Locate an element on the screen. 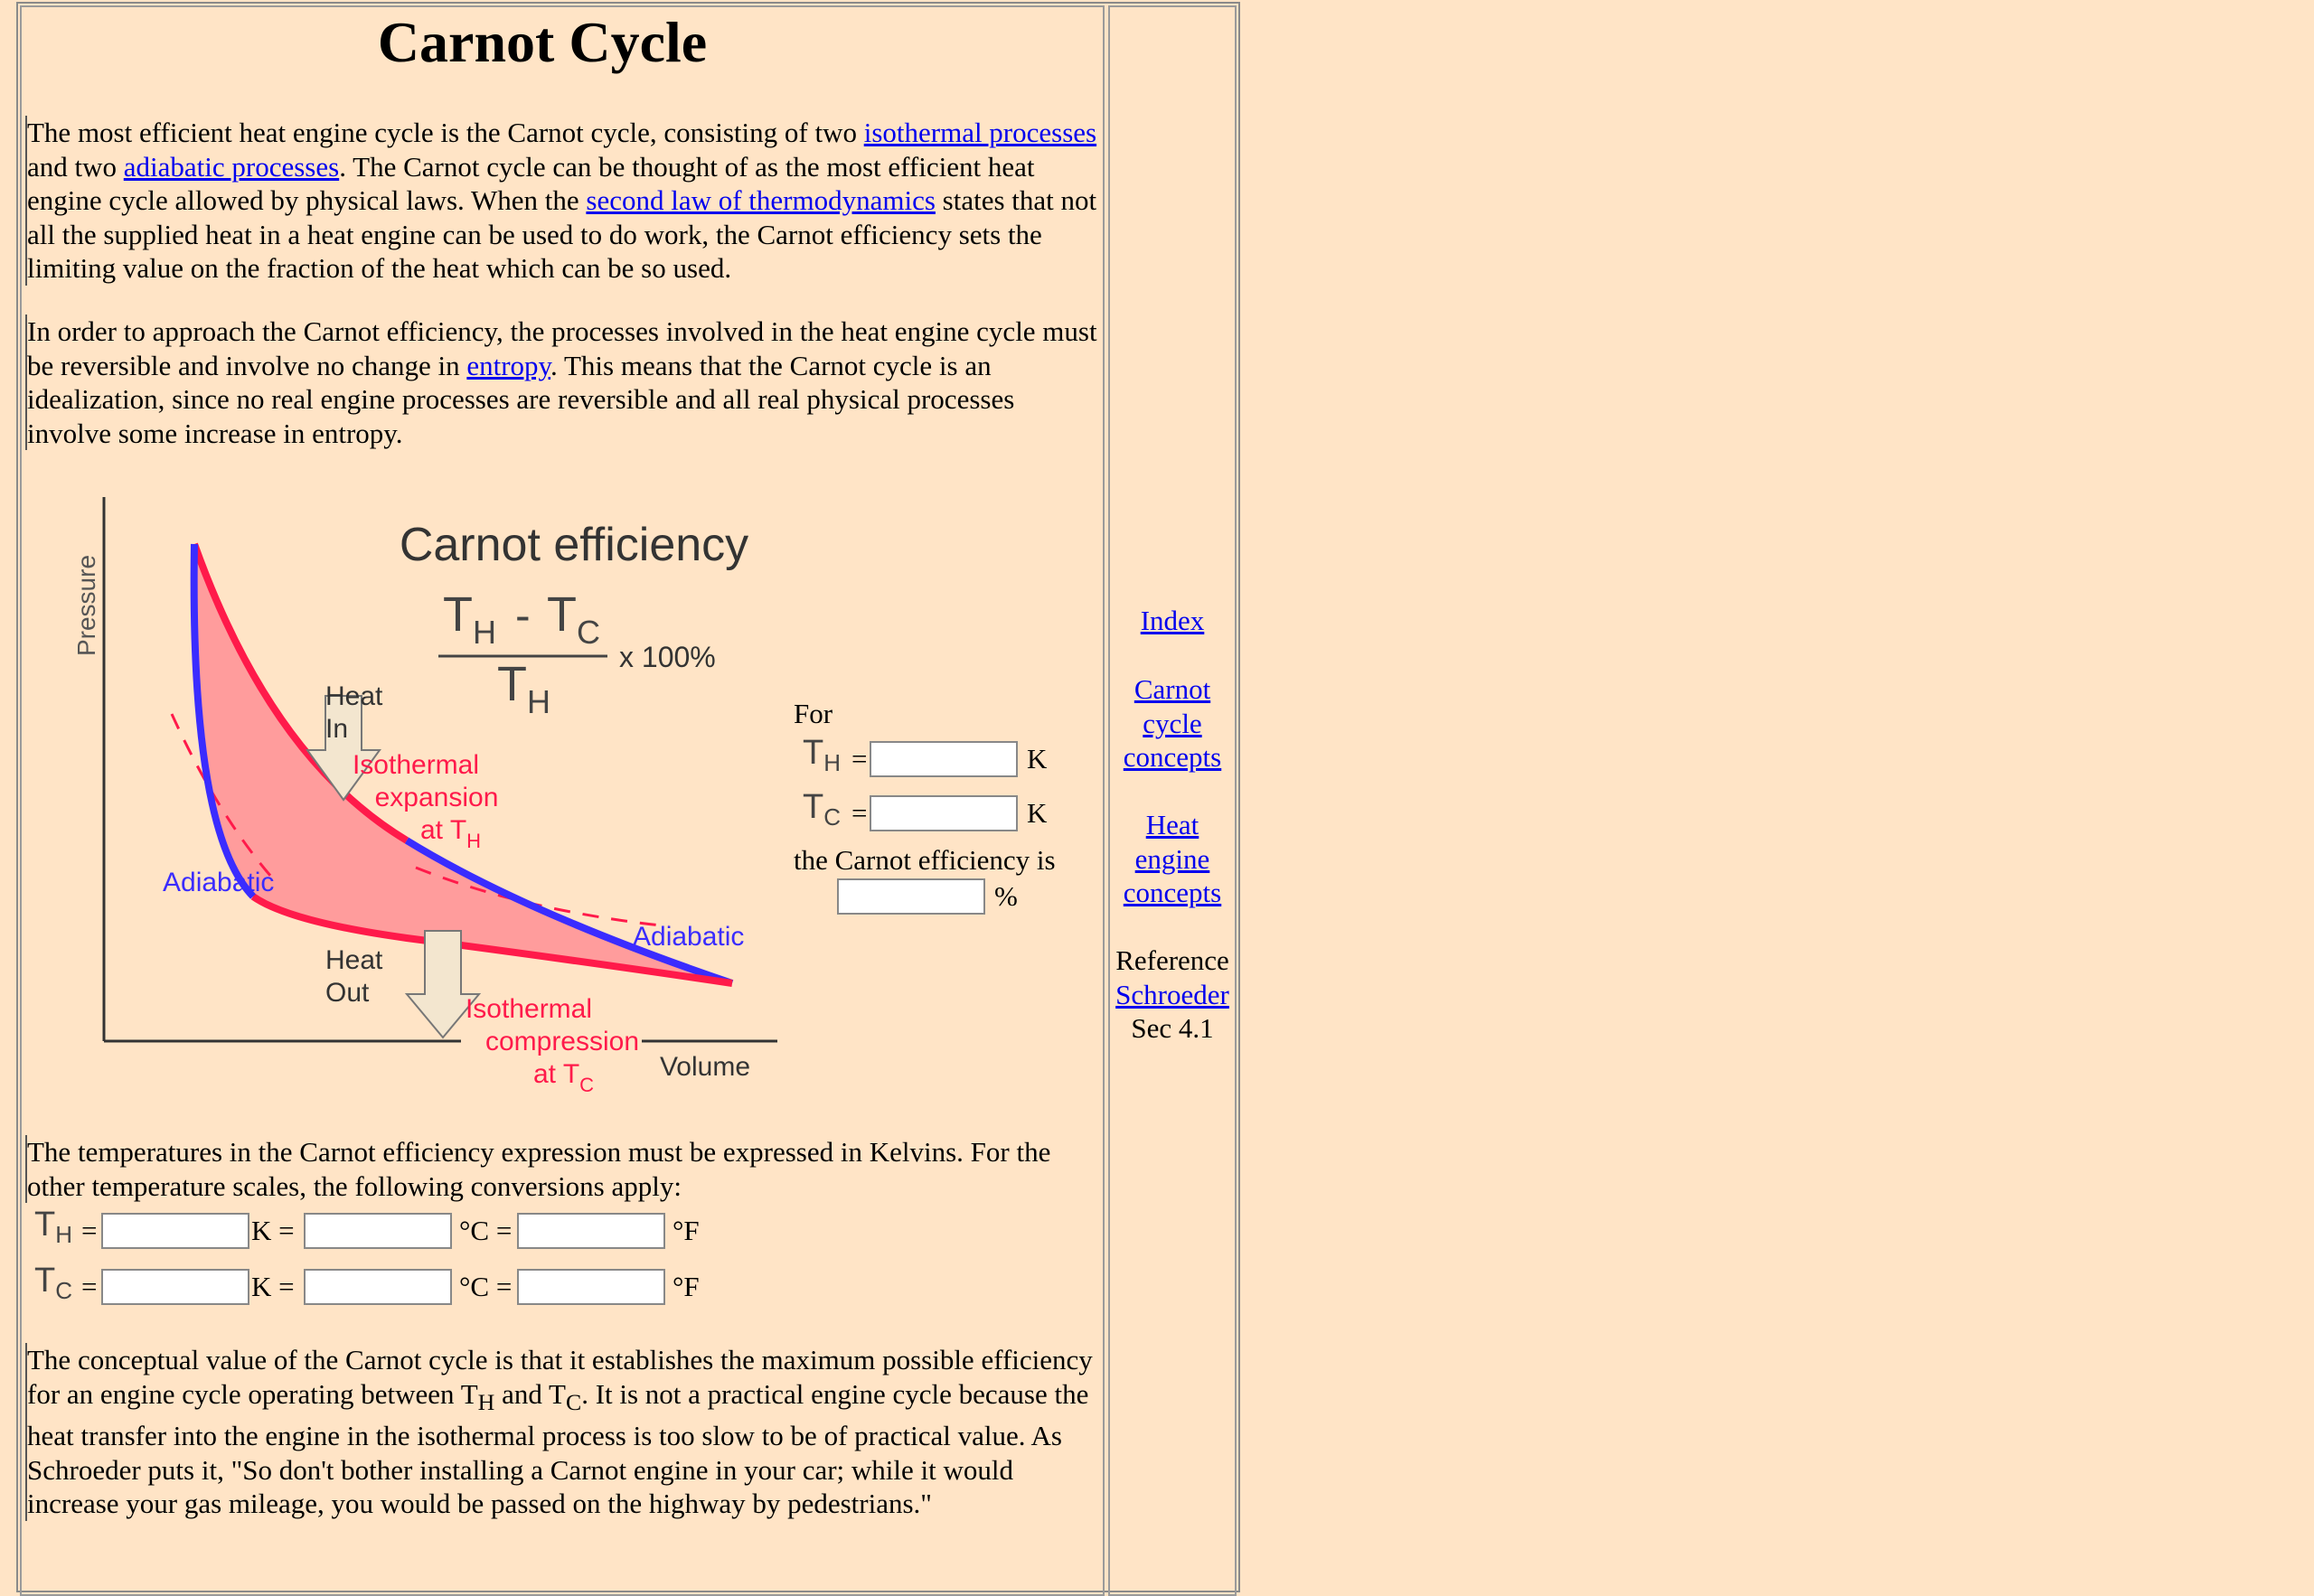  formula-th: TH is located at coordinates (470, 619).